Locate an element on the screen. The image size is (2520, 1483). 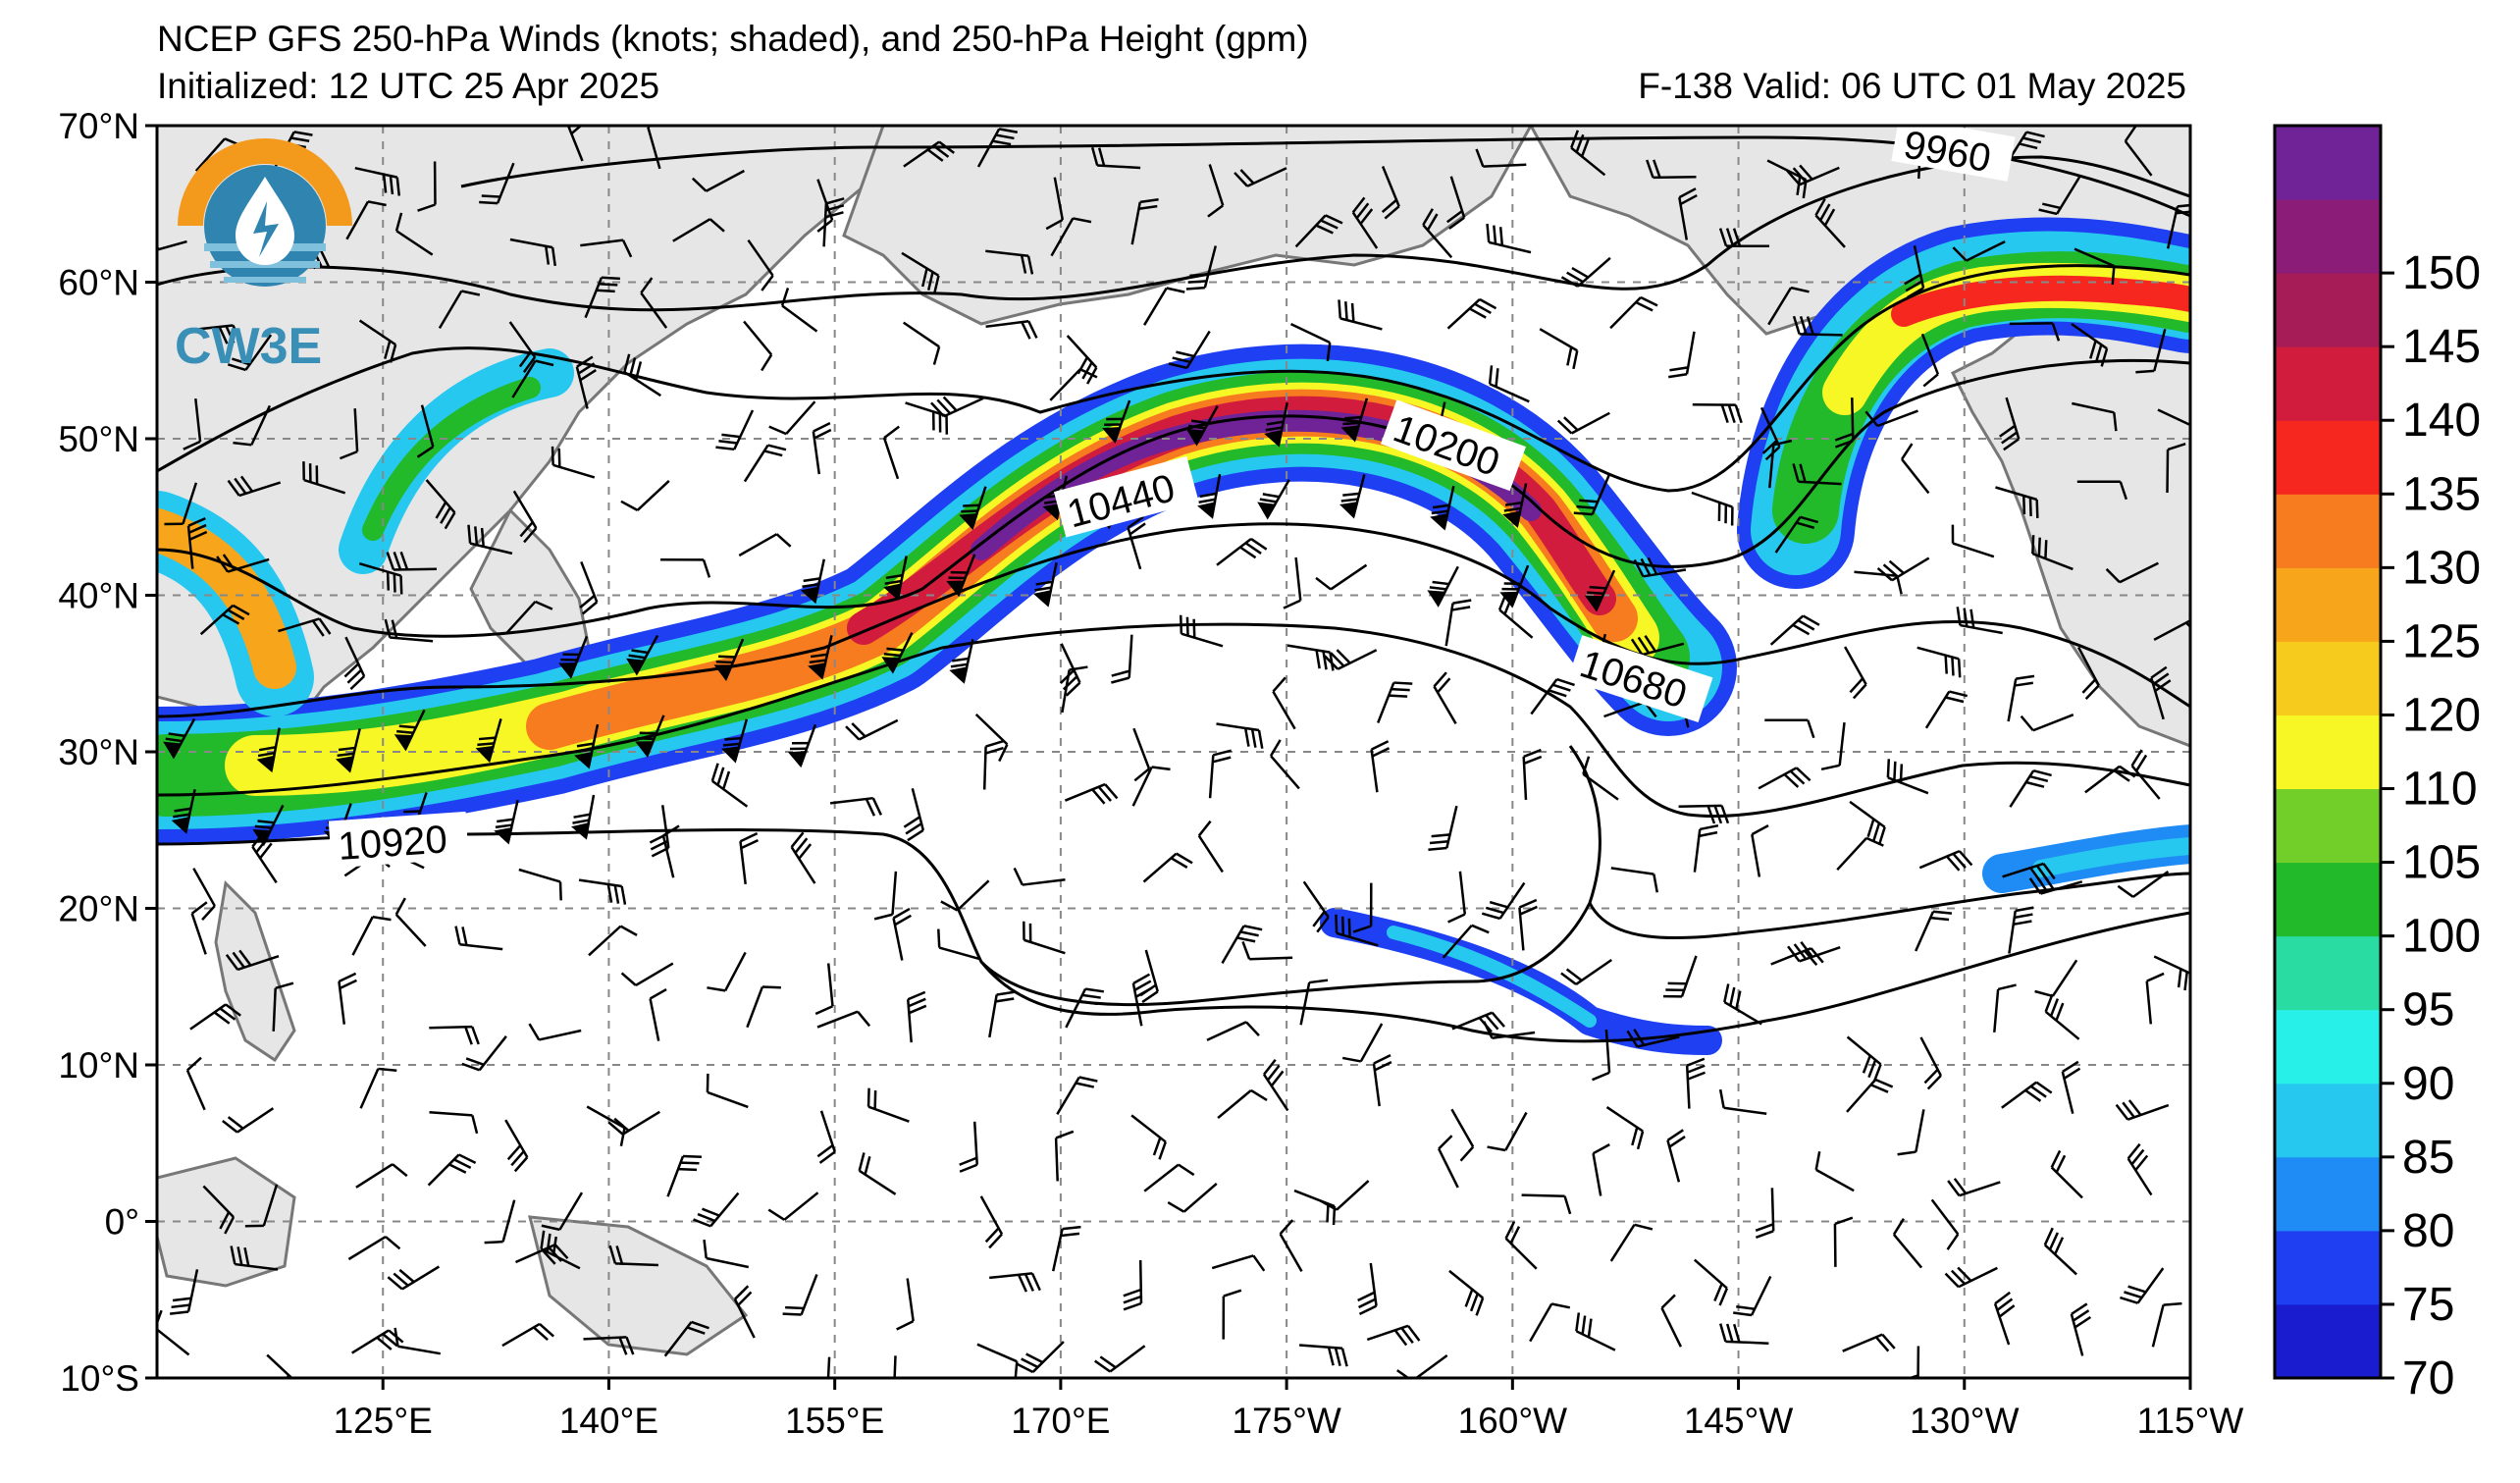
lon-tick-label: 175°W is located at coordinates (1286, 1421).